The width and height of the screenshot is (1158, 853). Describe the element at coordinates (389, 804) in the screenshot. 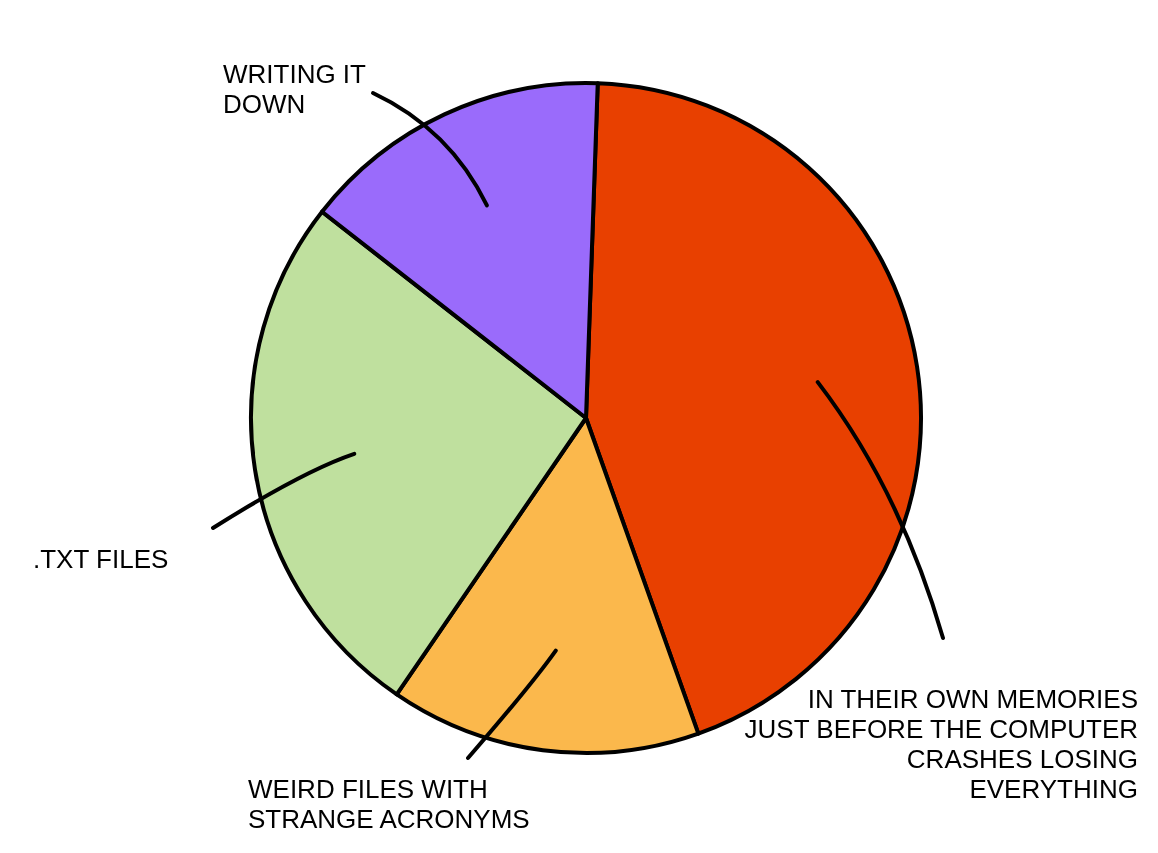

I see `slice-label: WEIRD FILES WITH STRANGE ACRONYMS` at that location.